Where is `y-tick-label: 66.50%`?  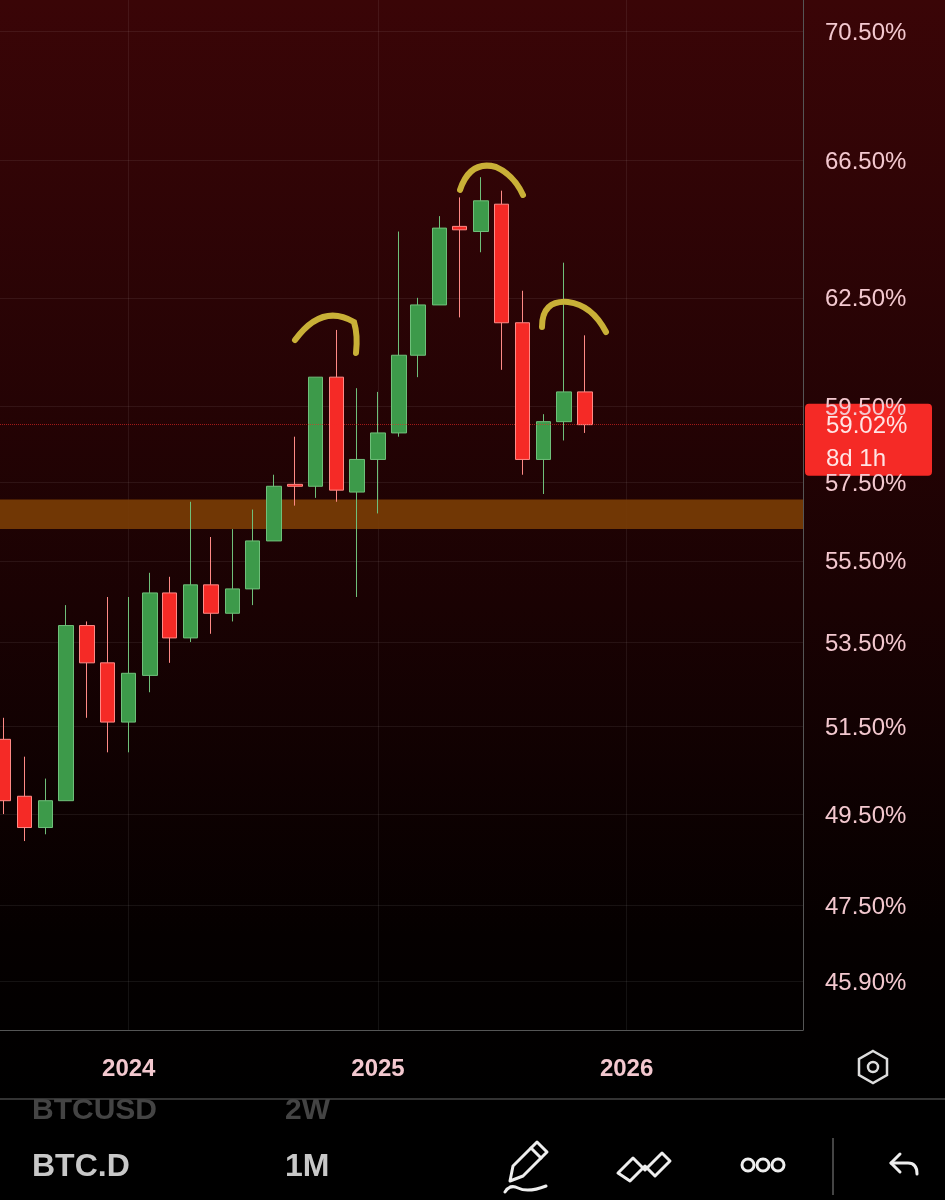 y-tick-label: 66.50% is located at coordinates (866, 160).